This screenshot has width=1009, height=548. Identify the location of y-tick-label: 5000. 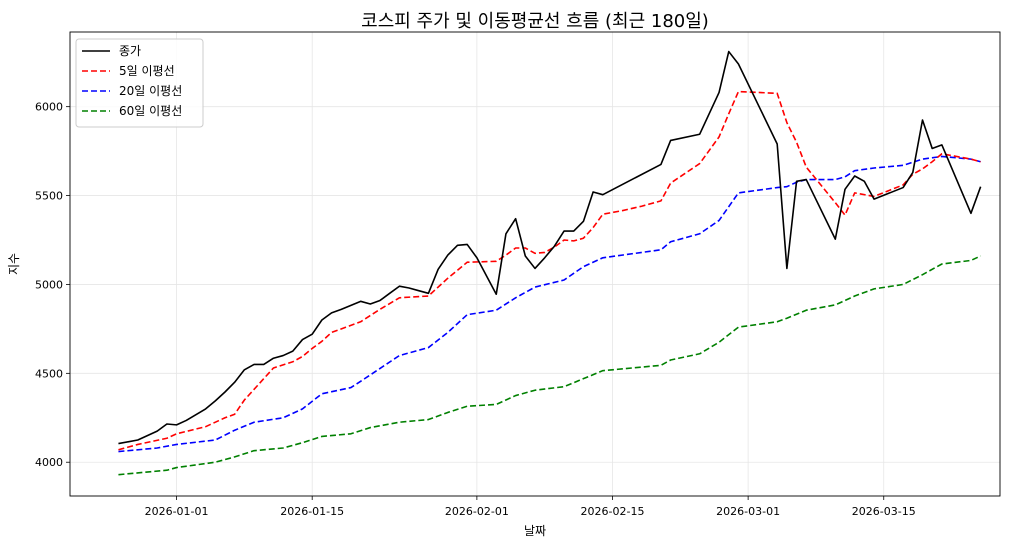
(49, 284).